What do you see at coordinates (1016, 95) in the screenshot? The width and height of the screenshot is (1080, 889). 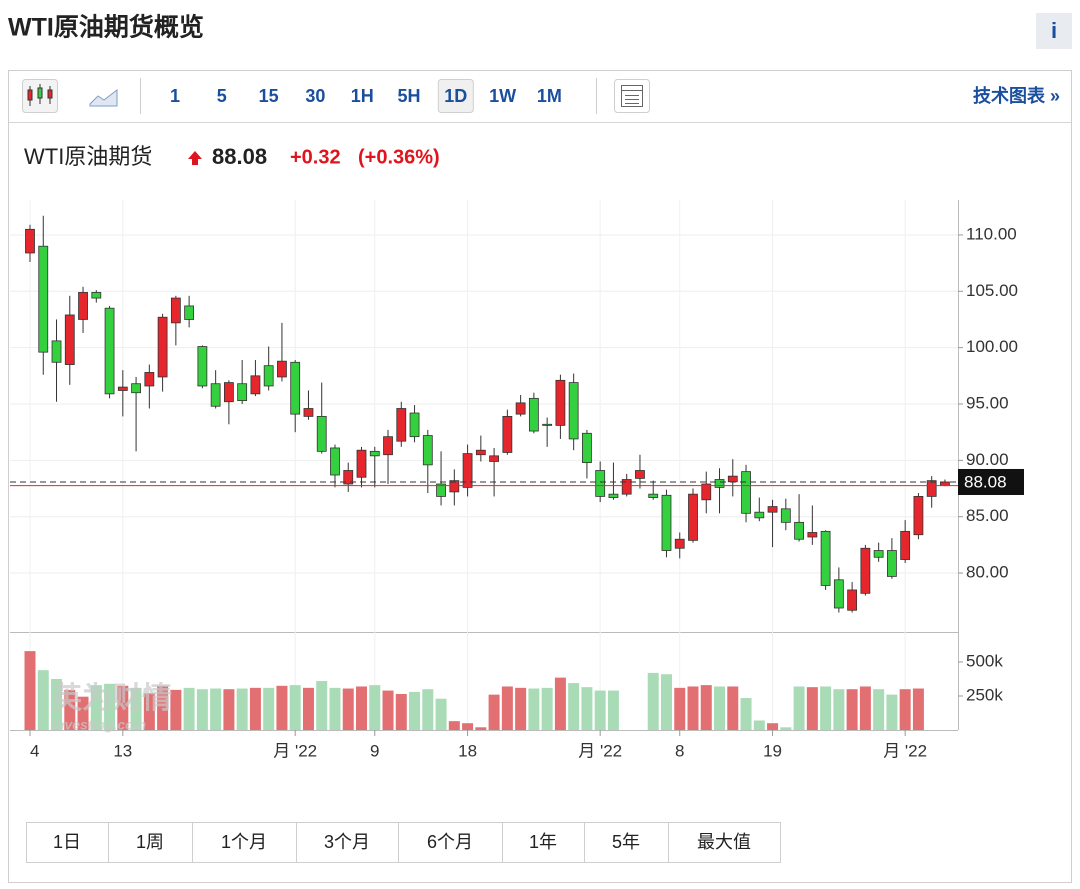 I see `technical-chart-link: 技术图表 »` at bounding box center [1016, 95].